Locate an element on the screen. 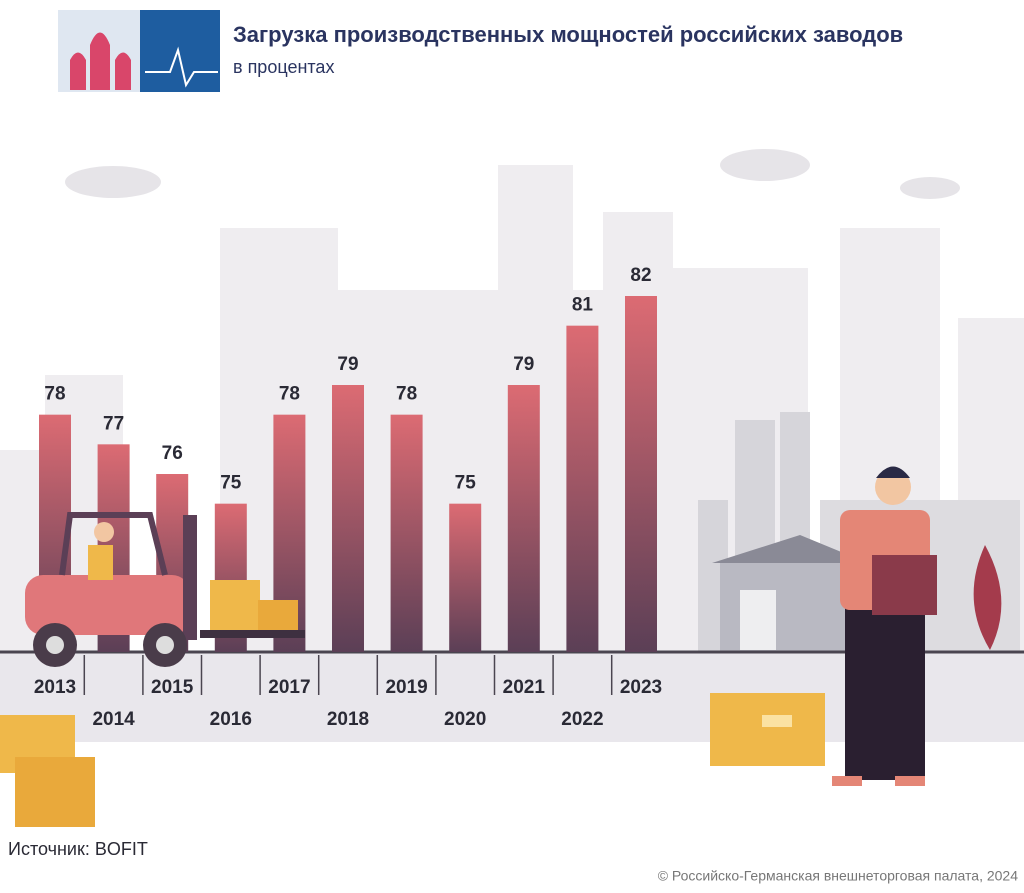 The height and width of the screenshot is (893, 1024). forklift is located at coordinates (165, 589).